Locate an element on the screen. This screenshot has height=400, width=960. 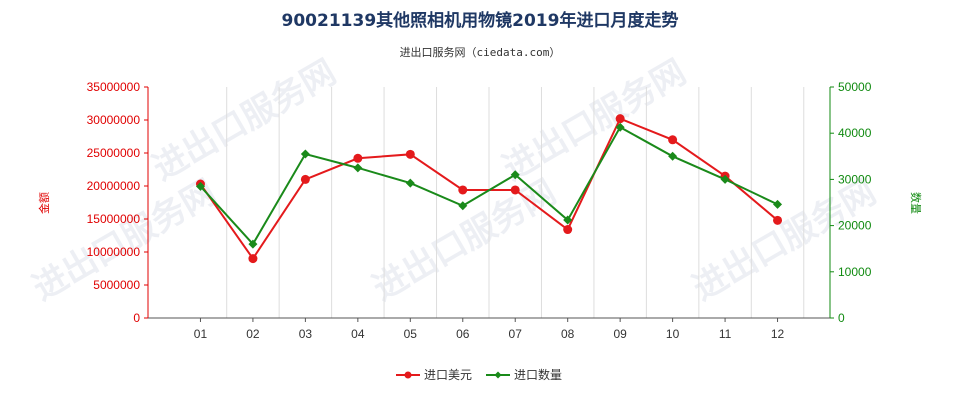
x-tick-label: 07 is located at coordinates (516, 334).